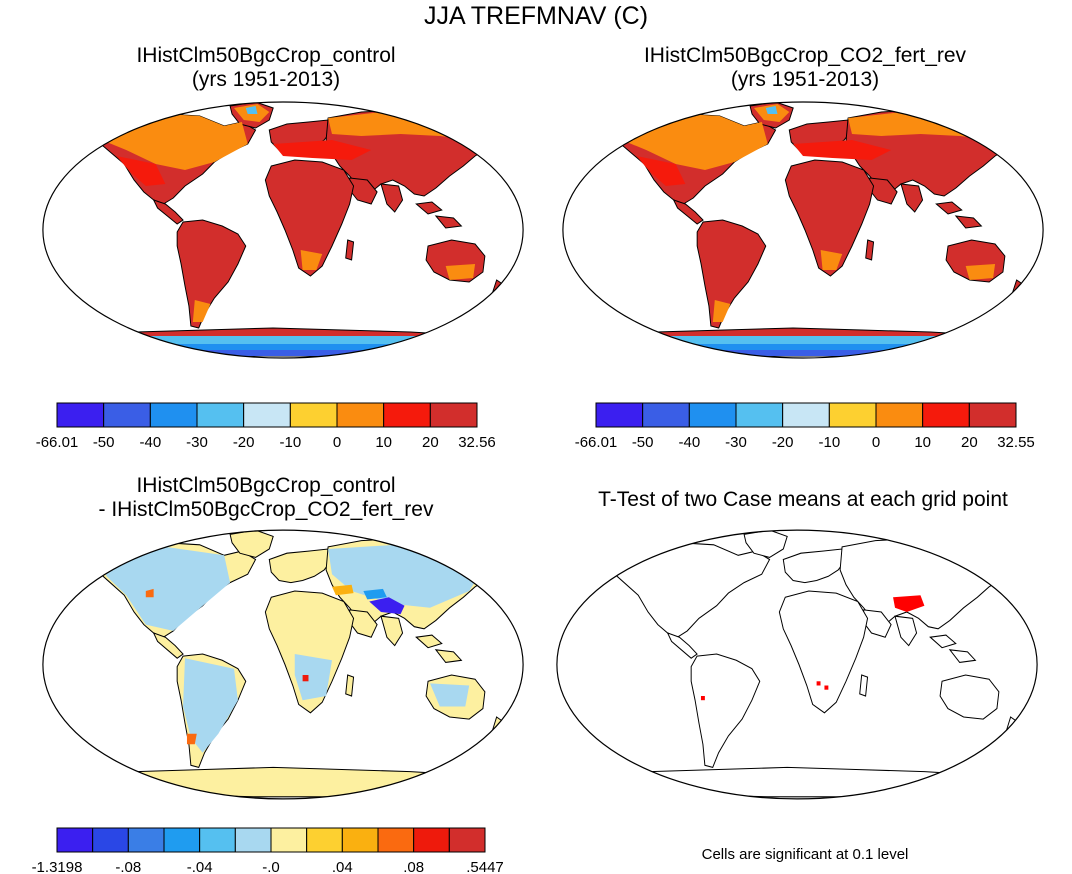  Describe the element at coordinates (197, 442) in the screenshot. I see `colorbar-control-label: -30` at that location.